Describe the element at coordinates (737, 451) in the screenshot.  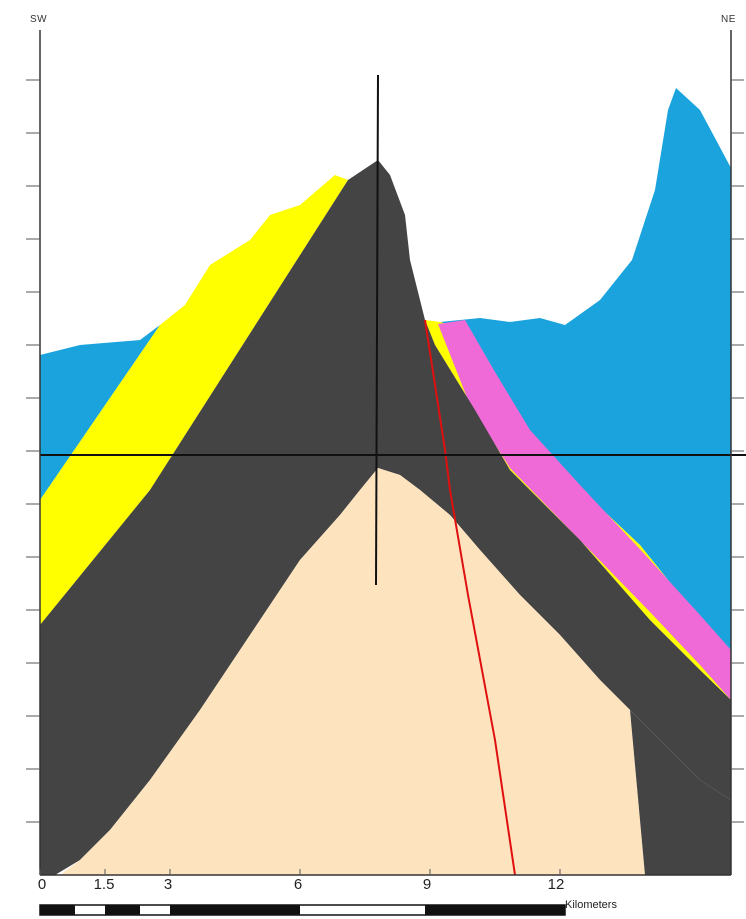
I see `right-axis-ticks` at that location.